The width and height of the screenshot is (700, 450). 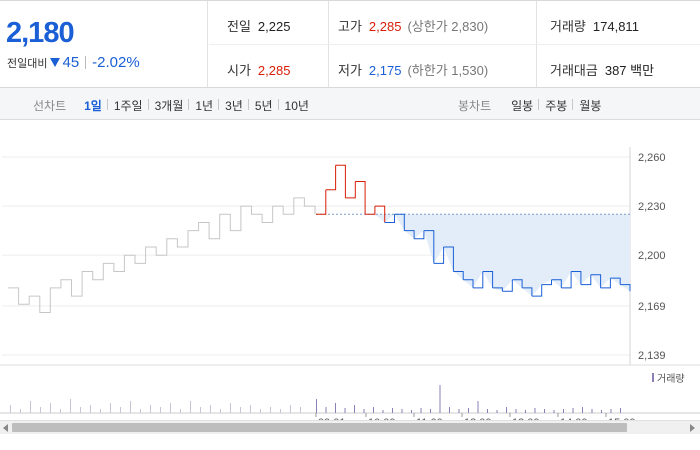 What do you see at coordinates (93, 106) in the screenshot?
I see `period-1d: 1일` at bounding box center [93, 106].